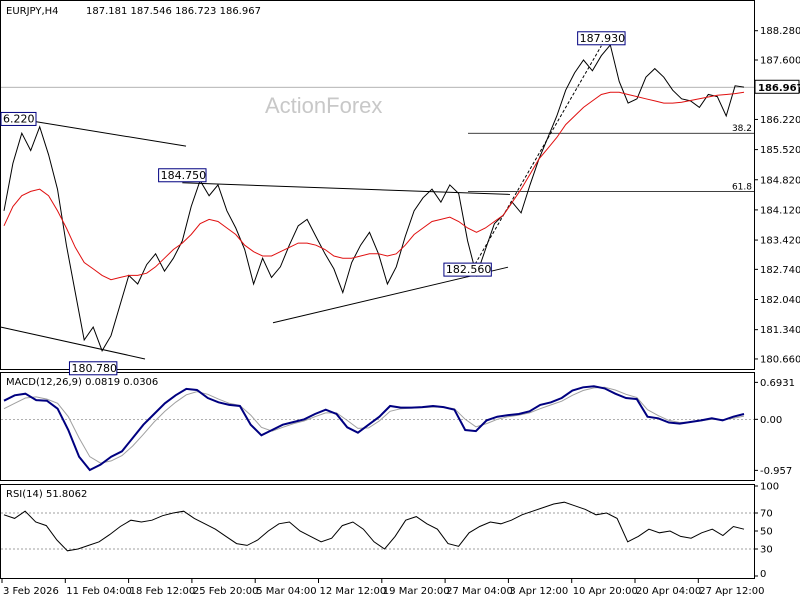 This screenshot has width=800, height=600. Describe the element at coordinates (32, 11) in the screenshot. I see `symbol-label: EURJPY,H4` at that location.